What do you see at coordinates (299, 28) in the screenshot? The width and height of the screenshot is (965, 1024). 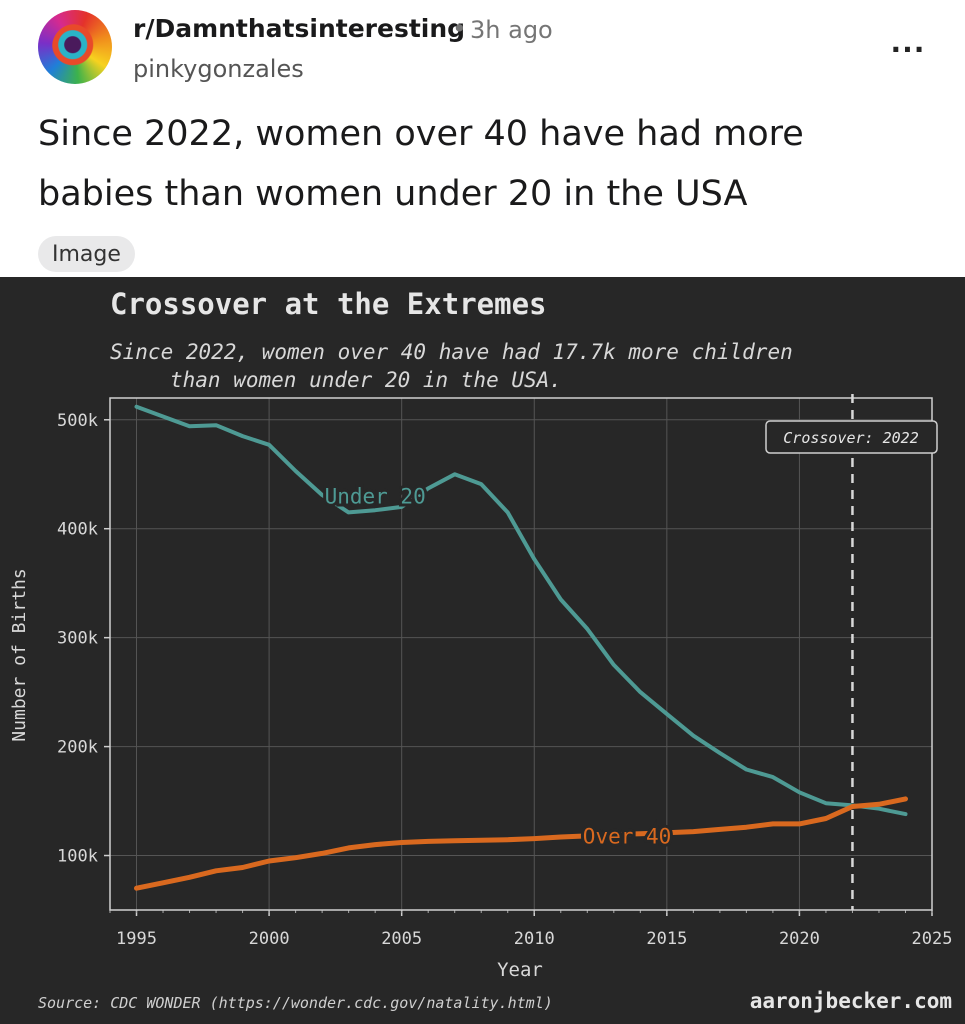 I see `subreddit-name: r/Damnthatsinteresting` at bounding box center [299, 28].